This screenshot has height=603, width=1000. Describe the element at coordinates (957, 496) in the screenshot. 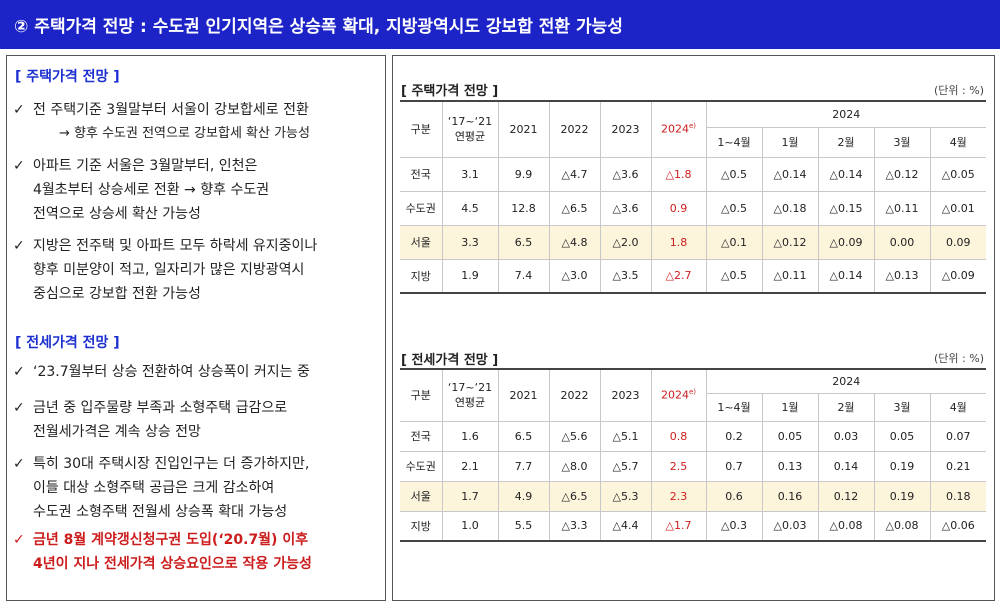

I see `table-cell: 0.18` at that location.